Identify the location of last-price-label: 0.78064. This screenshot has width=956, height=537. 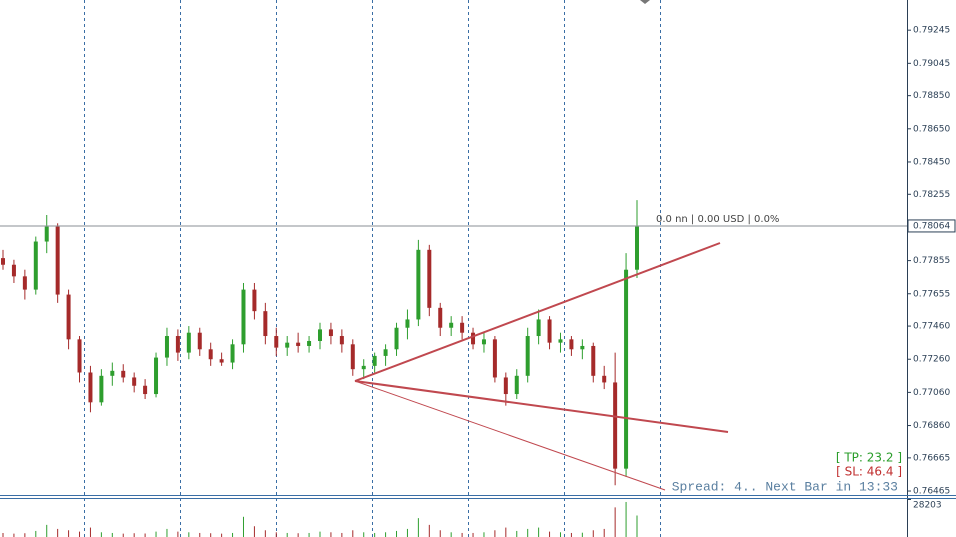
(931, 226).